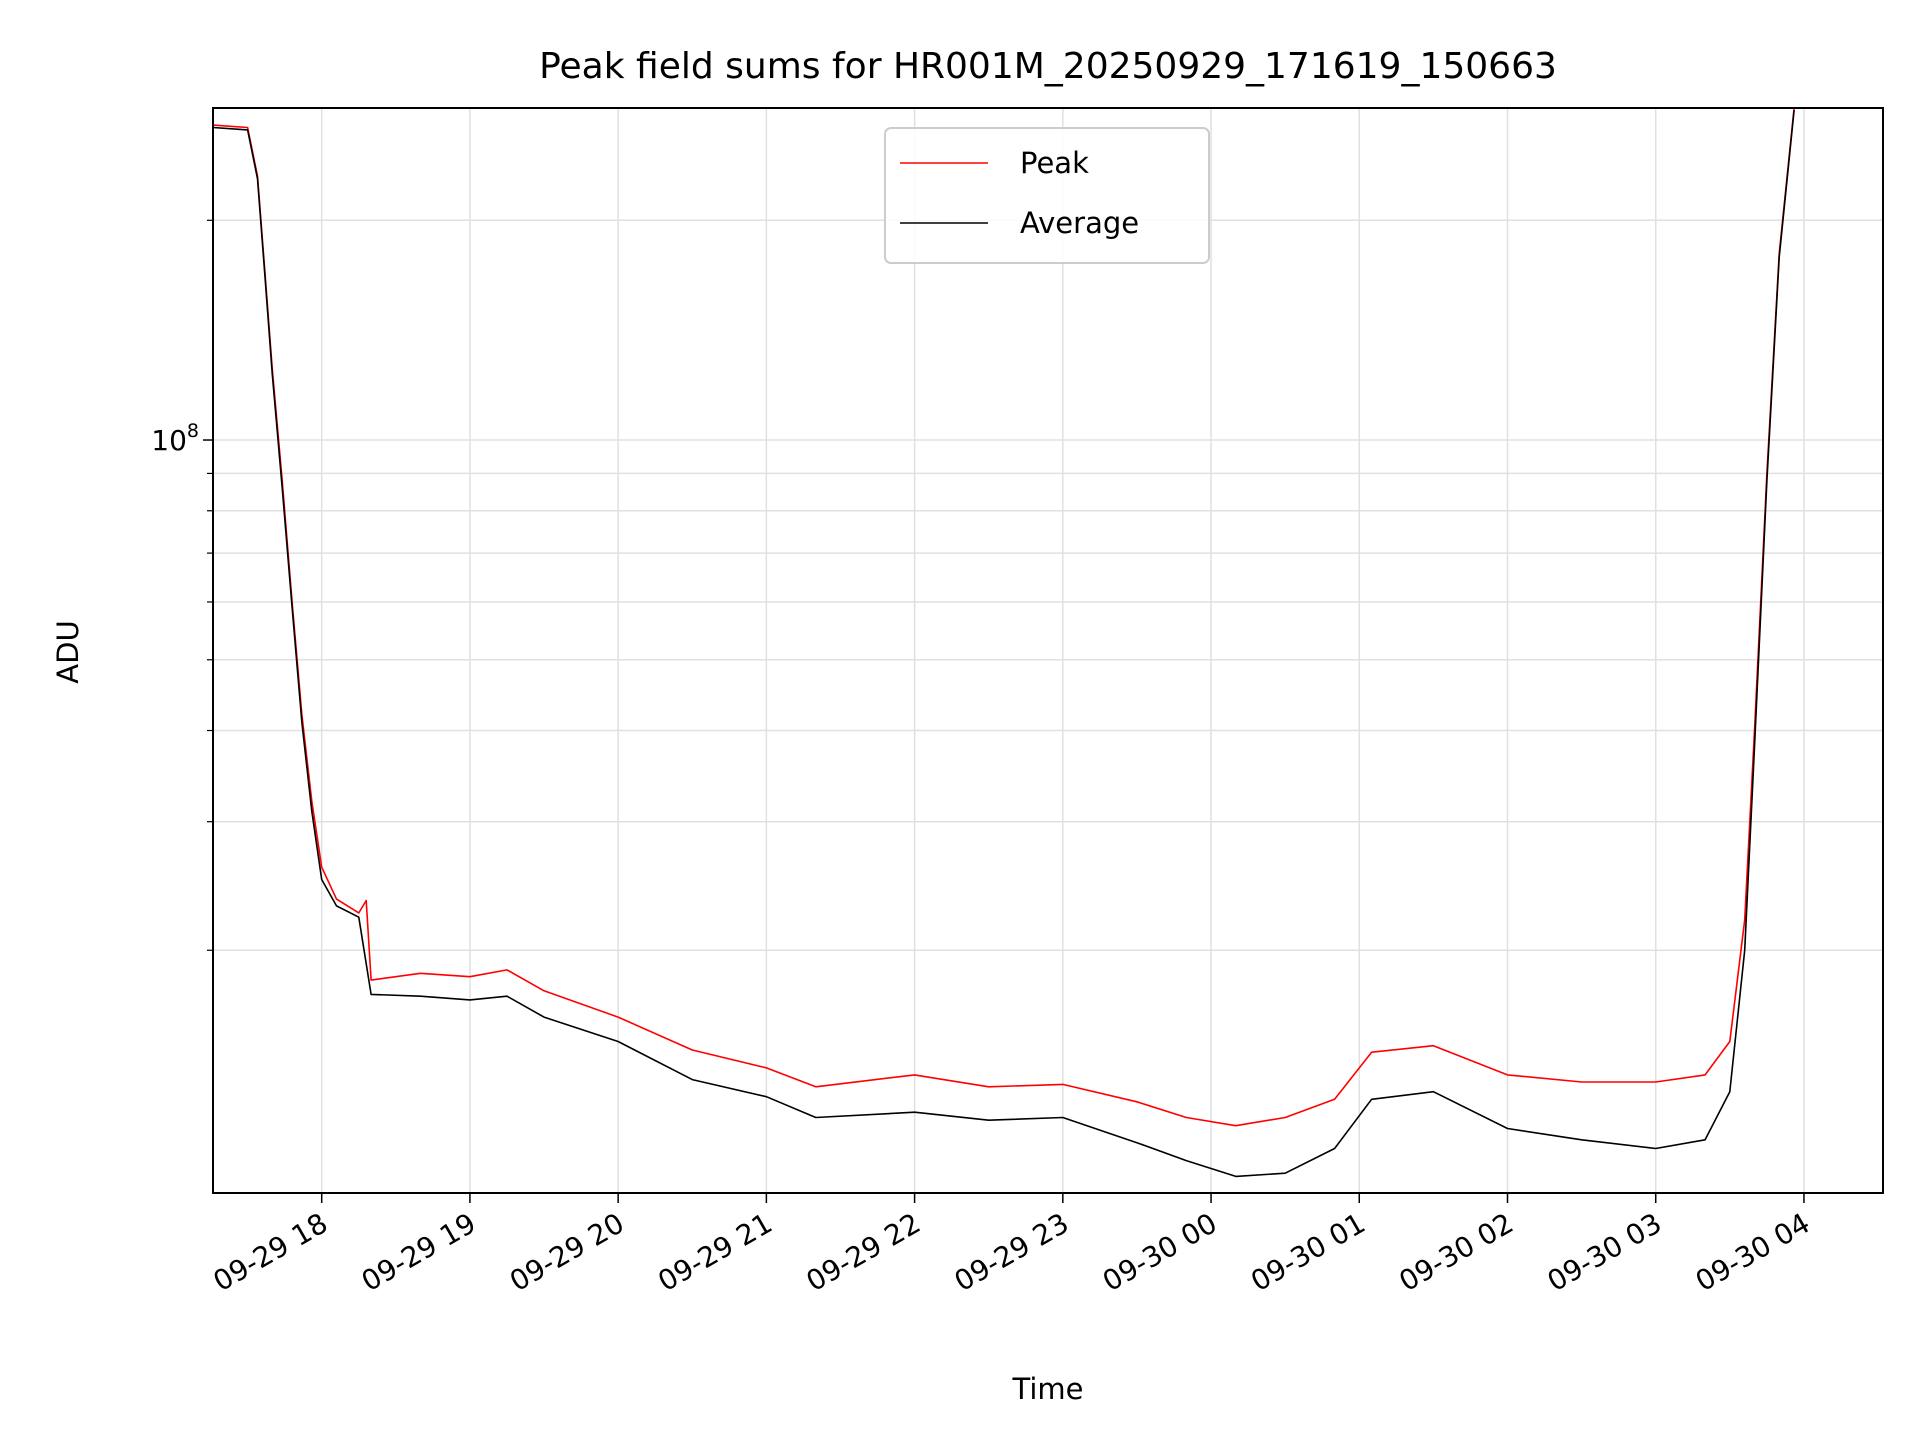 The width and height of the screenshot is (1920, 1440). I want to click on legend: Peak Average, so click(1047, 195).